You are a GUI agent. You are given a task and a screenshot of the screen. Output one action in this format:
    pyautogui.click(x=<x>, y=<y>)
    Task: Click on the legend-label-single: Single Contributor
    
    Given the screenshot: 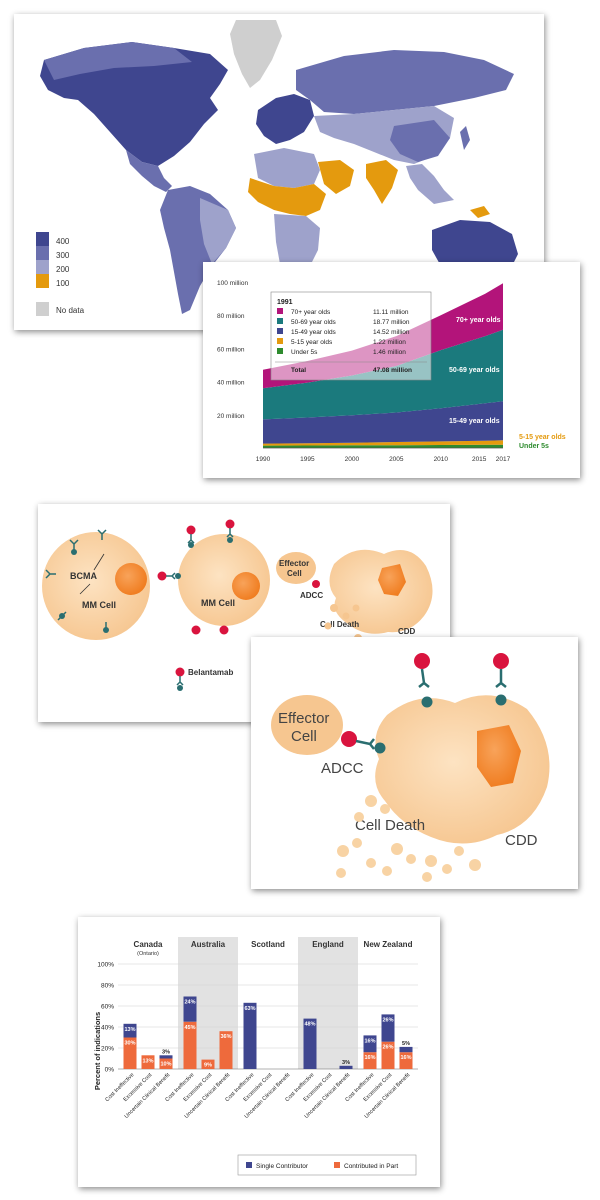 What is the action you would take?
    pyautogui.click(x=282, y=1166)
    